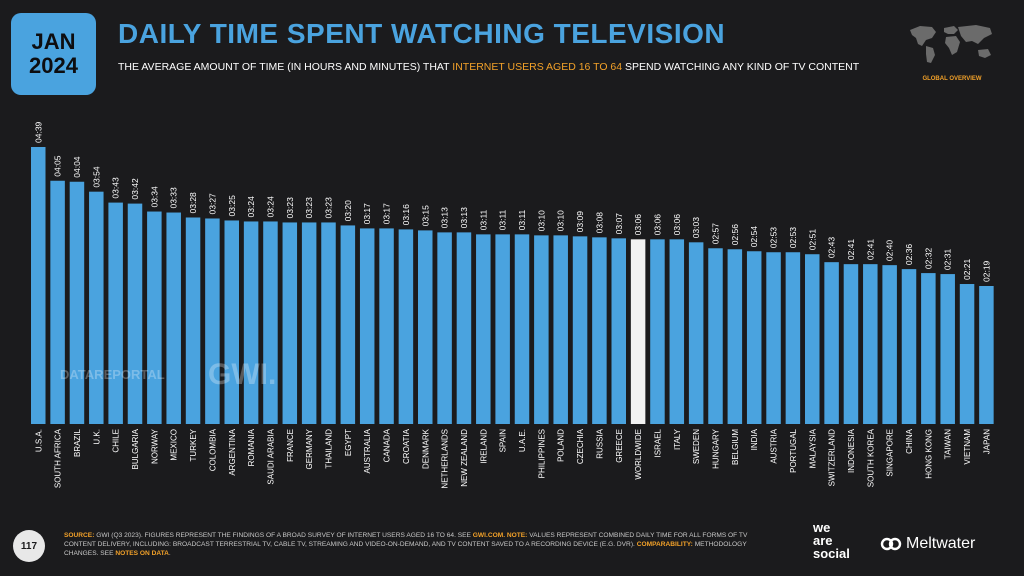 This screenshot has height=576, width=1024. Describe the element at coordinates (909, 346) in the screenshot. I see `bar-china` at that location.